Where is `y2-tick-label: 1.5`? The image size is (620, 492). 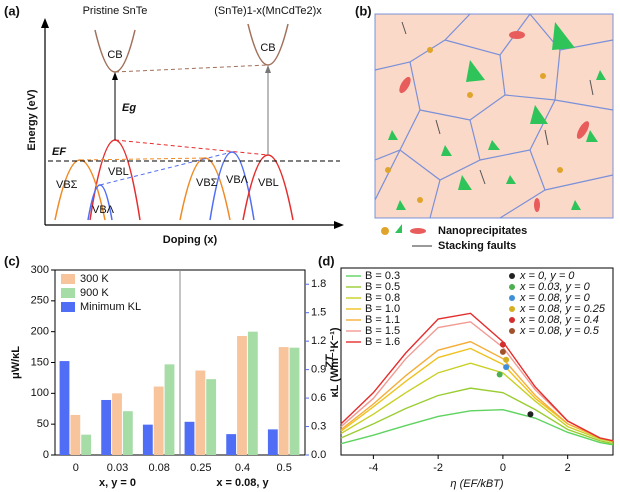 y2-tick-label: 1.5 is located at coordinates (318, 313).